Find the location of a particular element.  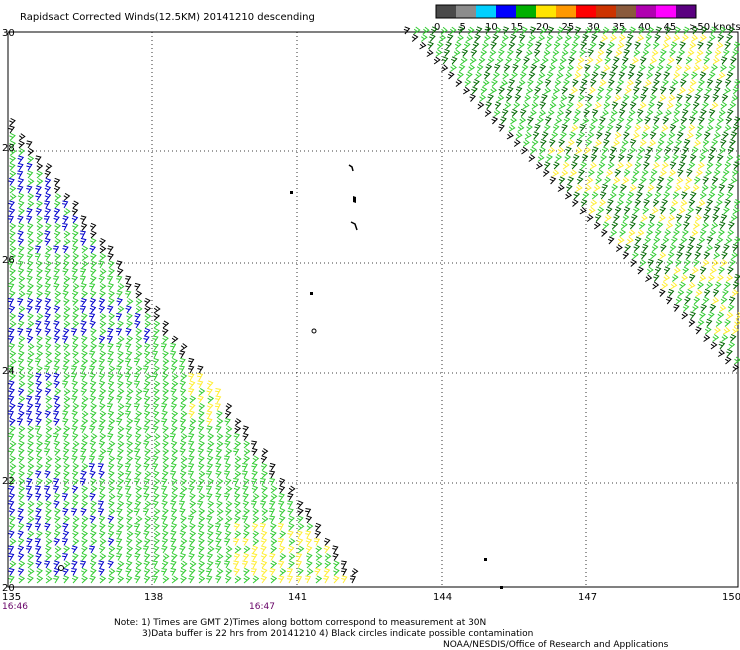

x-axis-labels: 135 138 141 144 147 150 is located at coordinates (371, 597).